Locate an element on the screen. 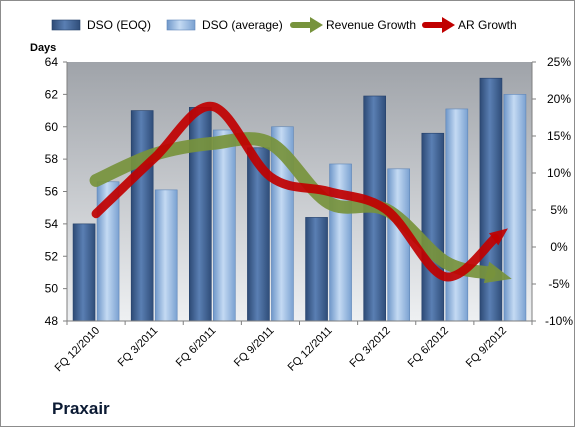  right-tick-label: 0% is located at coordinates (559, 247).